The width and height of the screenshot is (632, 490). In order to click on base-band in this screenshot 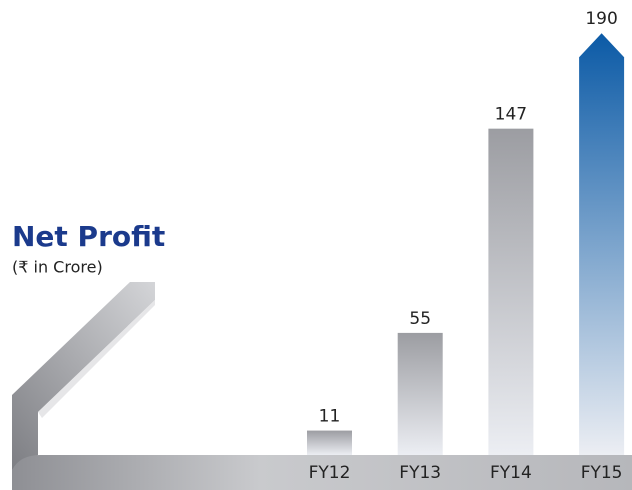, I will do `click(322, 472)`.